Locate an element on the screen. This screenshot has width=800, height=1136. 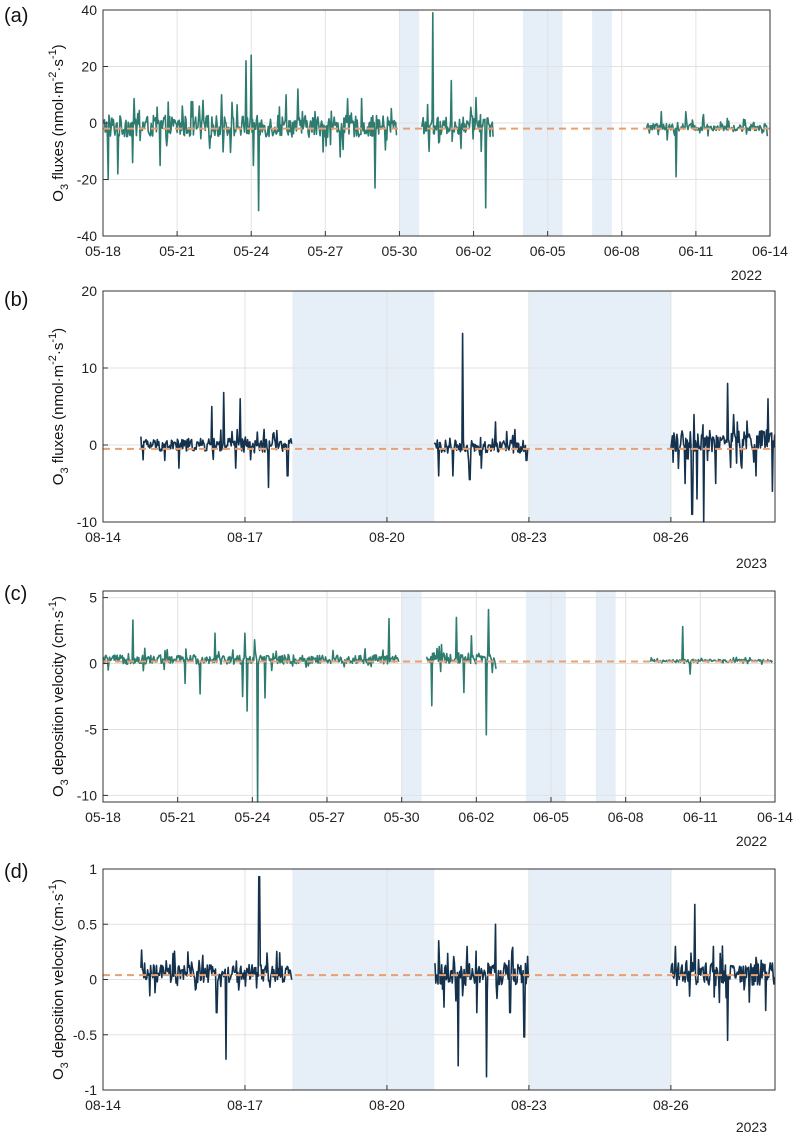
y-tick-label: 5 is located at coordinates (93, 598).